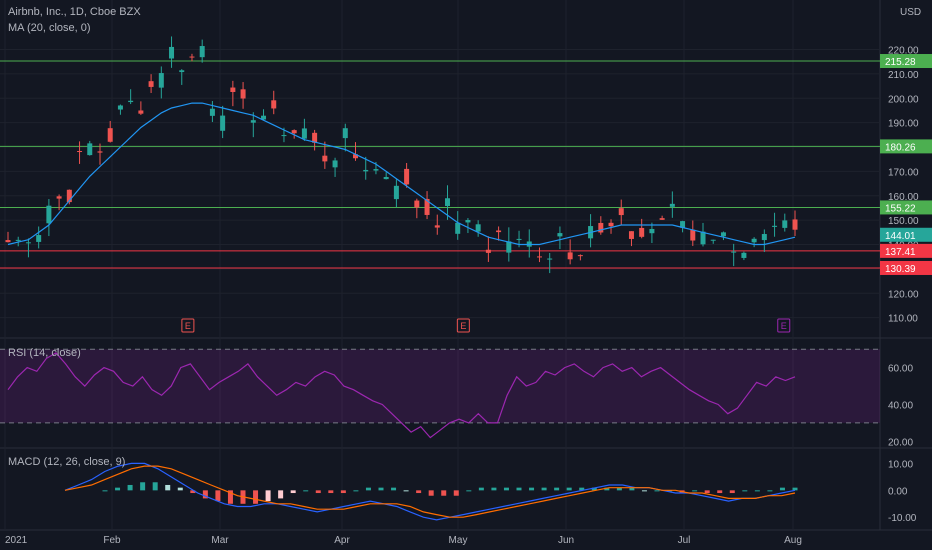 The image size is (932, 550). I want to click on time-axis: 2021 Feb Mar Apr May Jun Jul Aug, so click(403, 540).